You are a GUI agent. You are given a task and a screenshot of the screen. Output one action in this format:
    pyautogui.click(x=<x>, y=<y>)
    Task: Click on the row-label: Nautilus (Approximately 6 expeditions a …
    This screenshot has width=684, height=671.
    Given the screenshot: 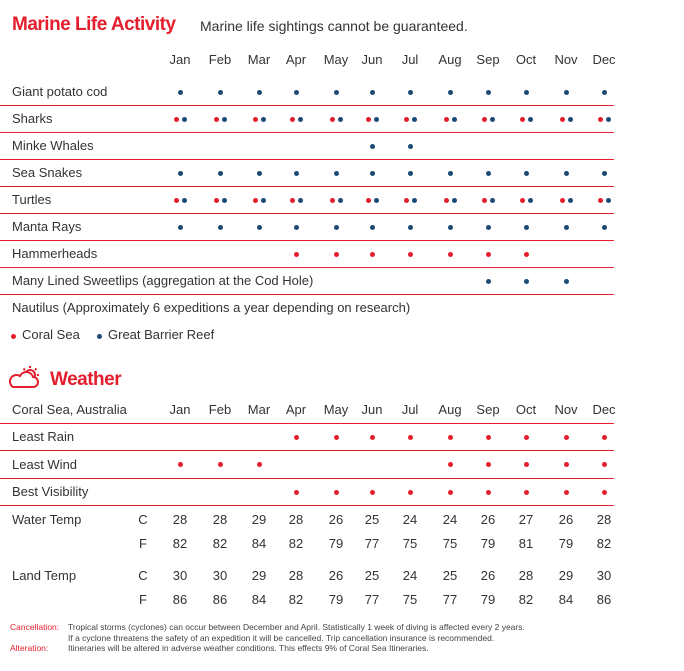 What is the action you would take?
    pyautogui.click(x=211, y=307)
    